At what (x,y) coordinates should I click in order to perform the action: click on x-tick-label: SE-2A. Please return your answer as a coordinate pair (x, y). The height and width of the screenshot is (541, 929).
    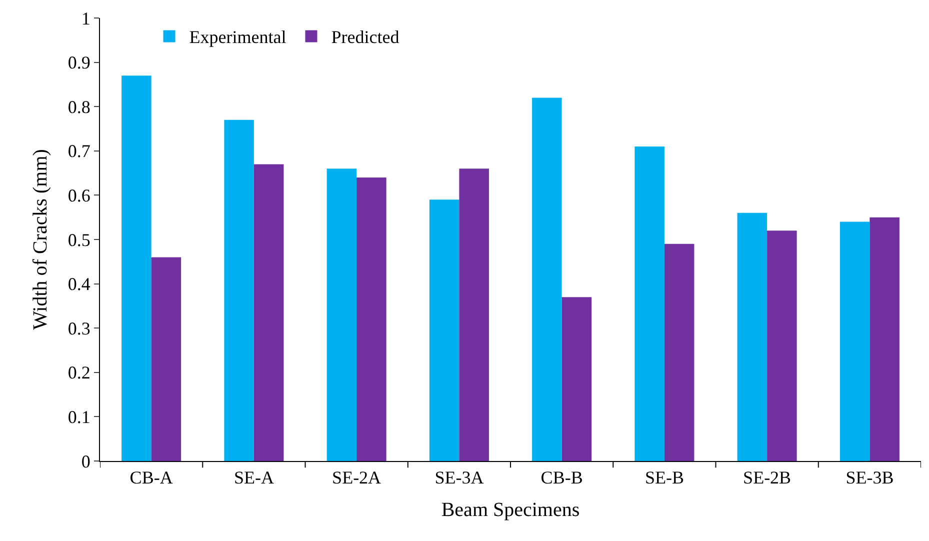
    Looking at the image, I should click on (357, 478).